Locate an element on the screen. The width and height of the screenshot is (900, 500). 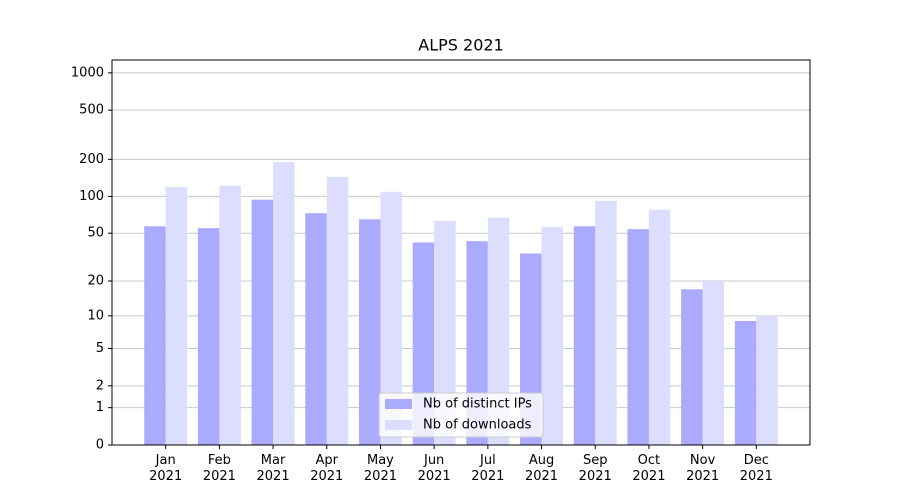
x-tick-label: Jun 2021 is located at coordinates (434, 468).